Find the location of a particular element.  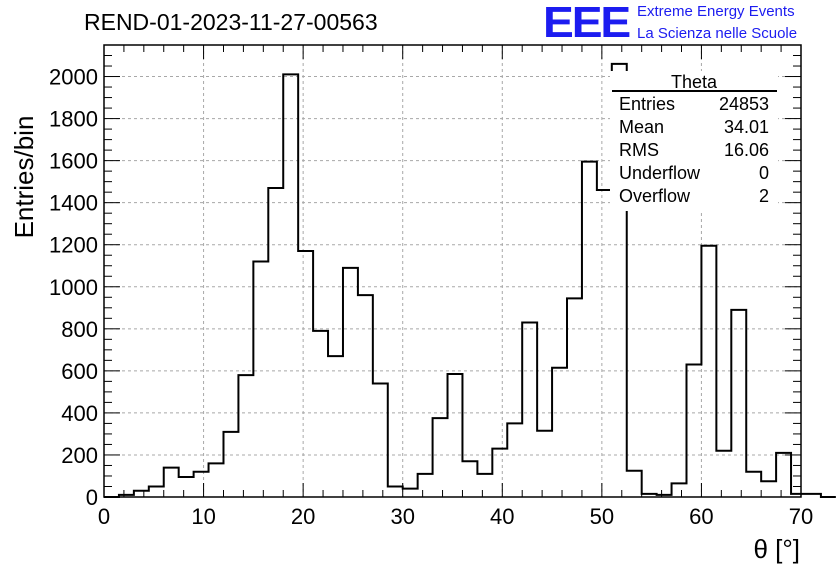

x-tick-label: 50 is located at coordinates (602, 516).